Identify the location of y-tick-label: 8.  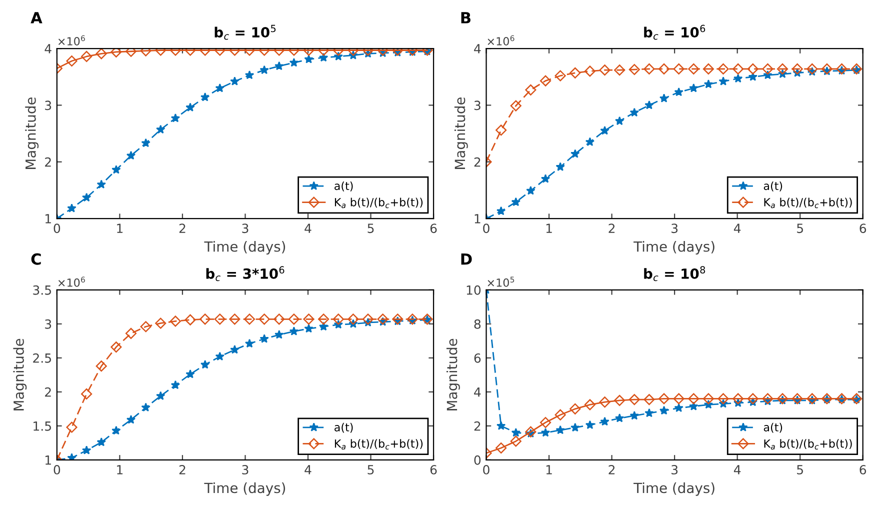
(477, 324).